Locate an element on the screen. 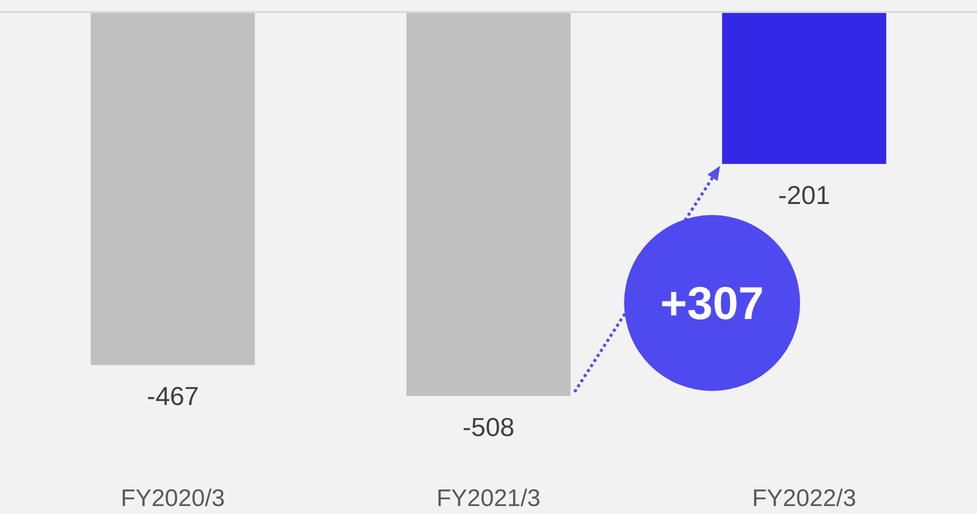  x-tick-label: FY2020/3 is located at coordinates (172, 498).